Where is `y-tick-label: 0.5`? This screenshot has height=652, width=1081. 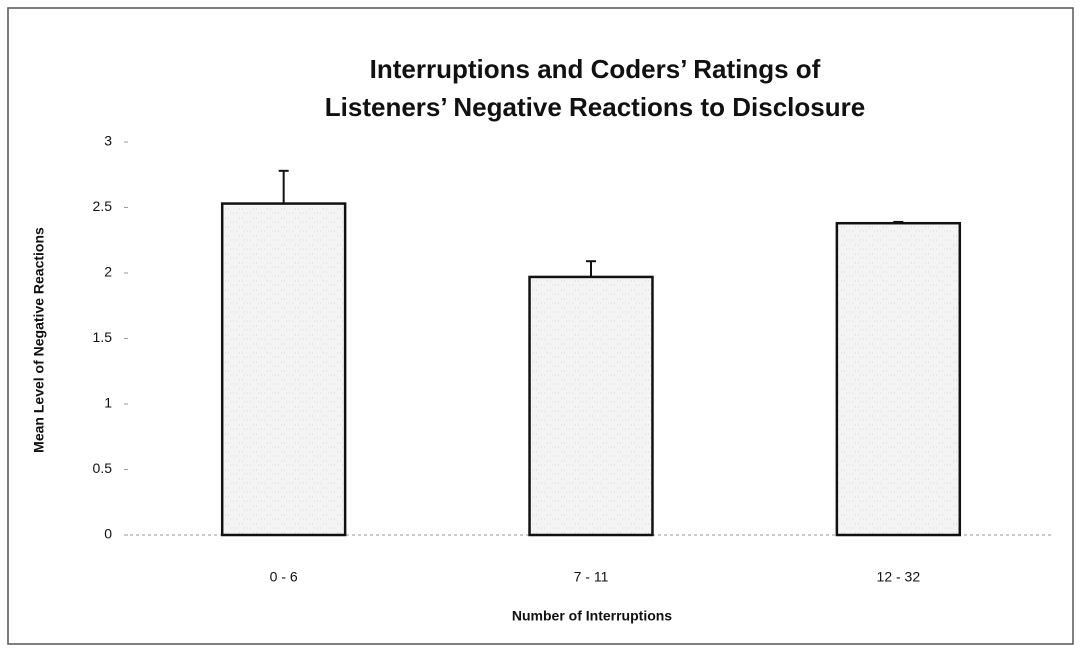
y-tick-label: 0.5 is located at coordinates (103, 468).